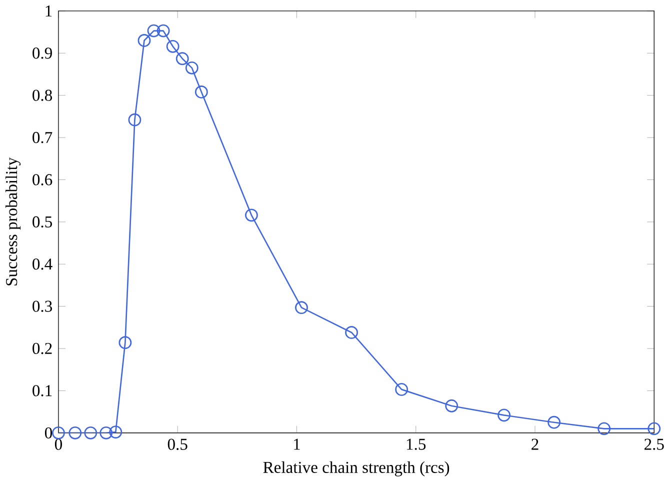 The image size is (670, 482). I want to click on y-tick-label: 0.4, so click(42, 264).